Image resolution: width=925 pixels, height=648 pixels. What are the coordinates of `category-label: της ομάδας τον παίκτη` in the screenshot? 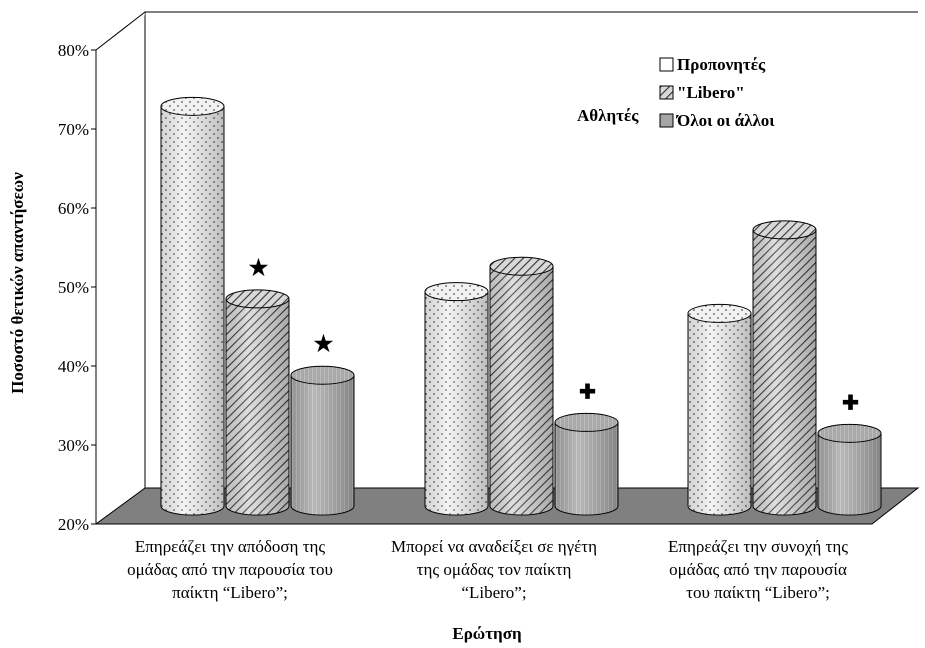 It's located at (494, 569).